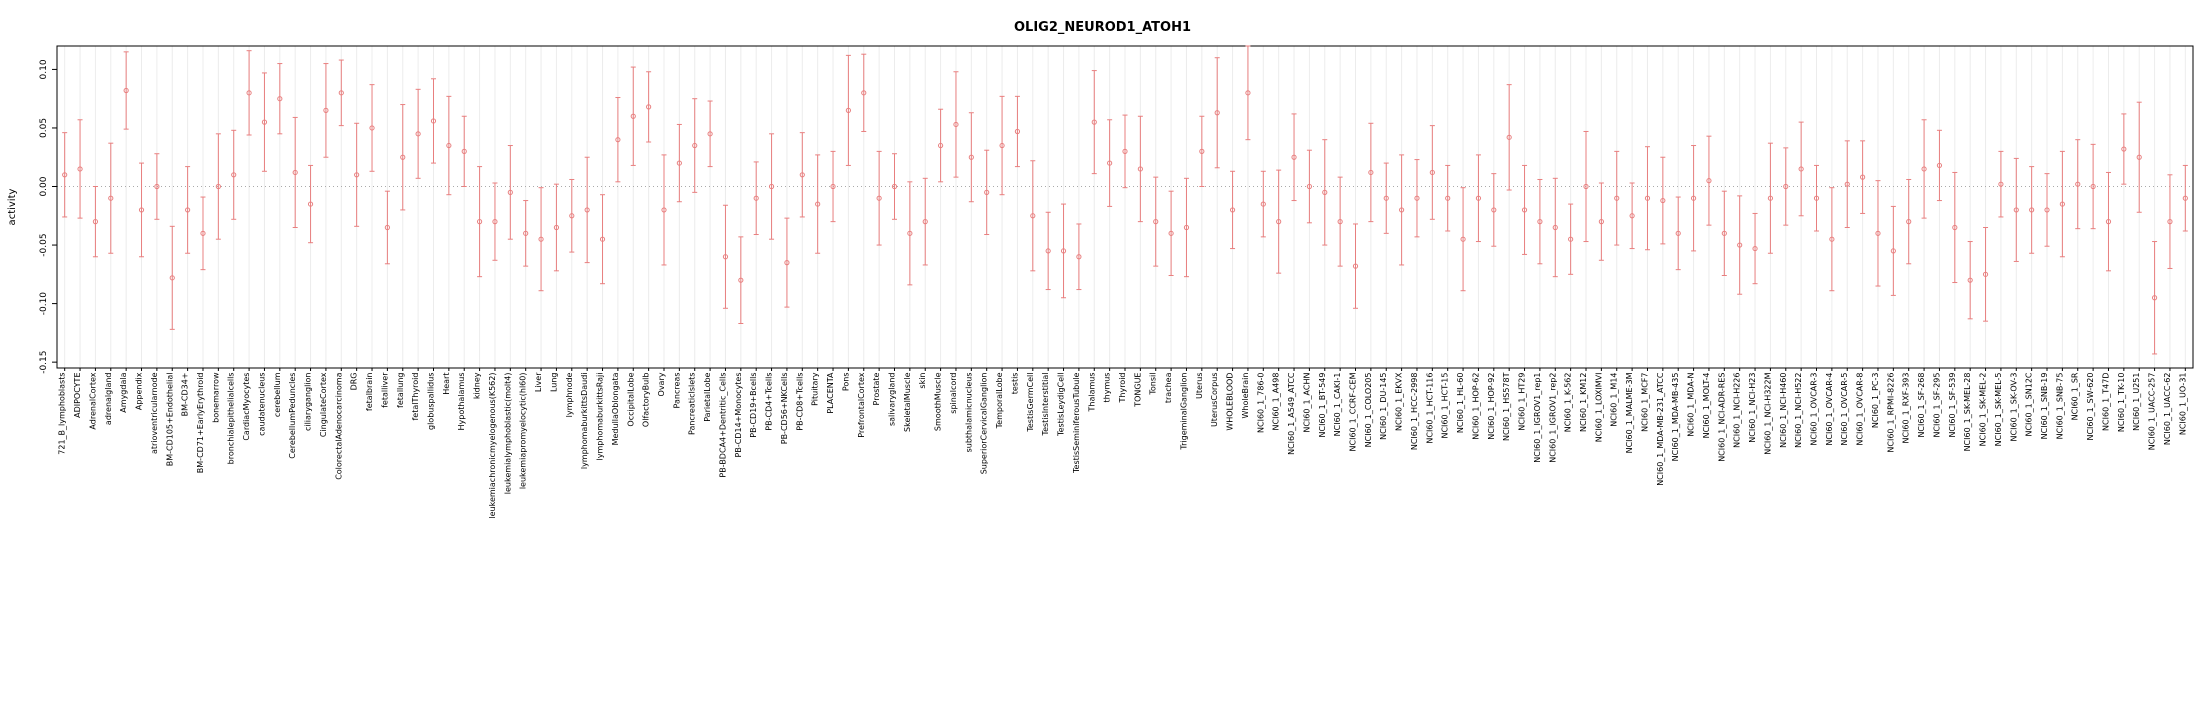 The width and height of the screenshot is (2205, 720). Describe the element at coordinates (2044, 406) in the screenshot. I see `svg-text: NCI60_1_SNB-19` at that location.